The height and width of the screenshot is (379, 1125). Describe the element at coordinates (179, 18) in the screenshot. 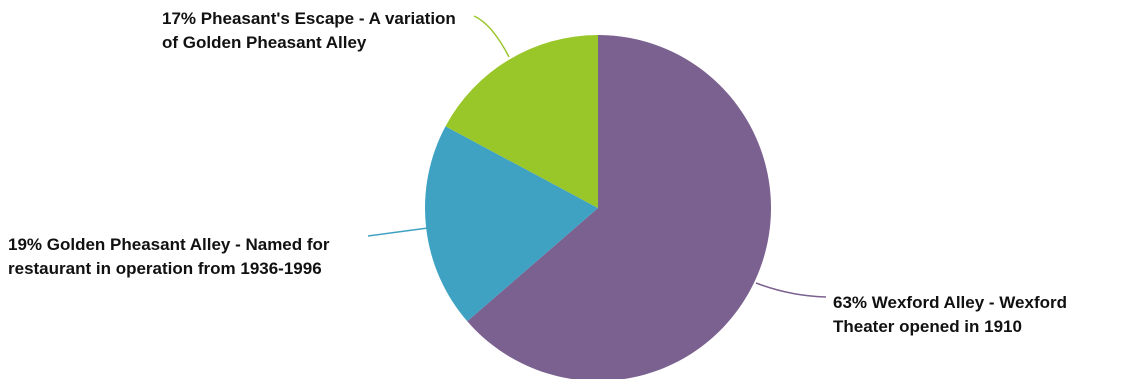

I see `slice-percent: 17%` at that location.